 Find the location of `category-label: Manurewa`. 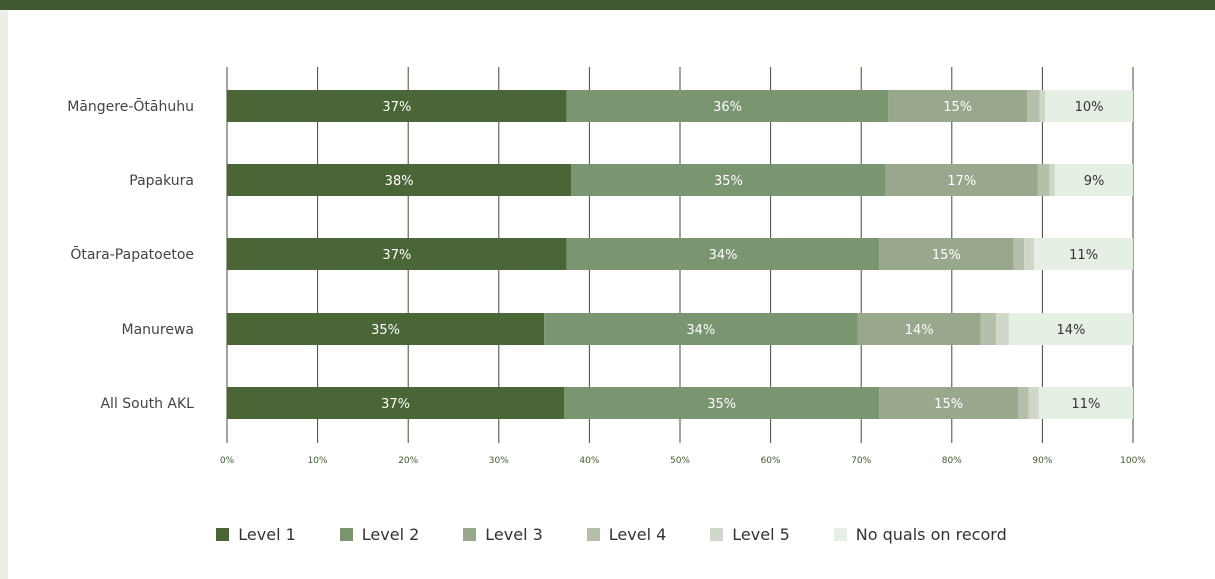

category-label: Manurewa is located at coordinates (158, 330).